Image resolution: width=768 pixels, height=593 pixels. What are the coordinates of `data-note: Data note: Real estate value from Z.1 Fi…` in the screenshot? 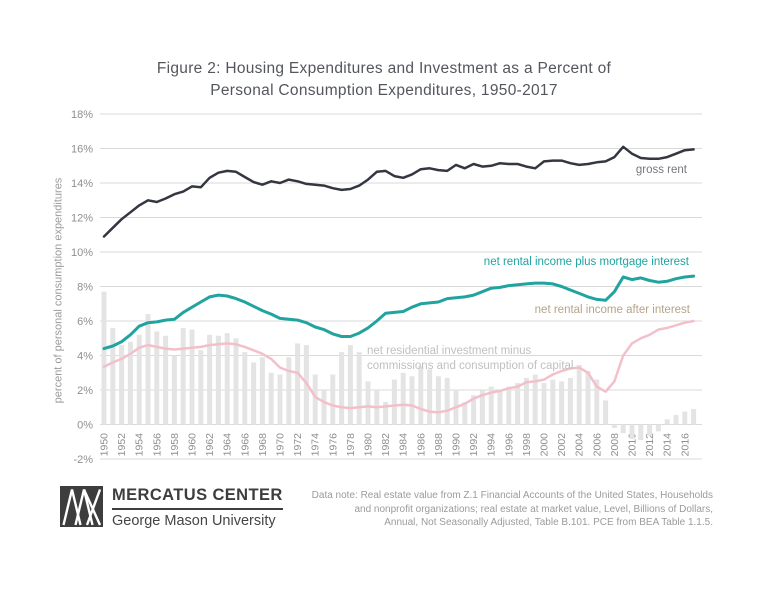 It's located at (503, 509).